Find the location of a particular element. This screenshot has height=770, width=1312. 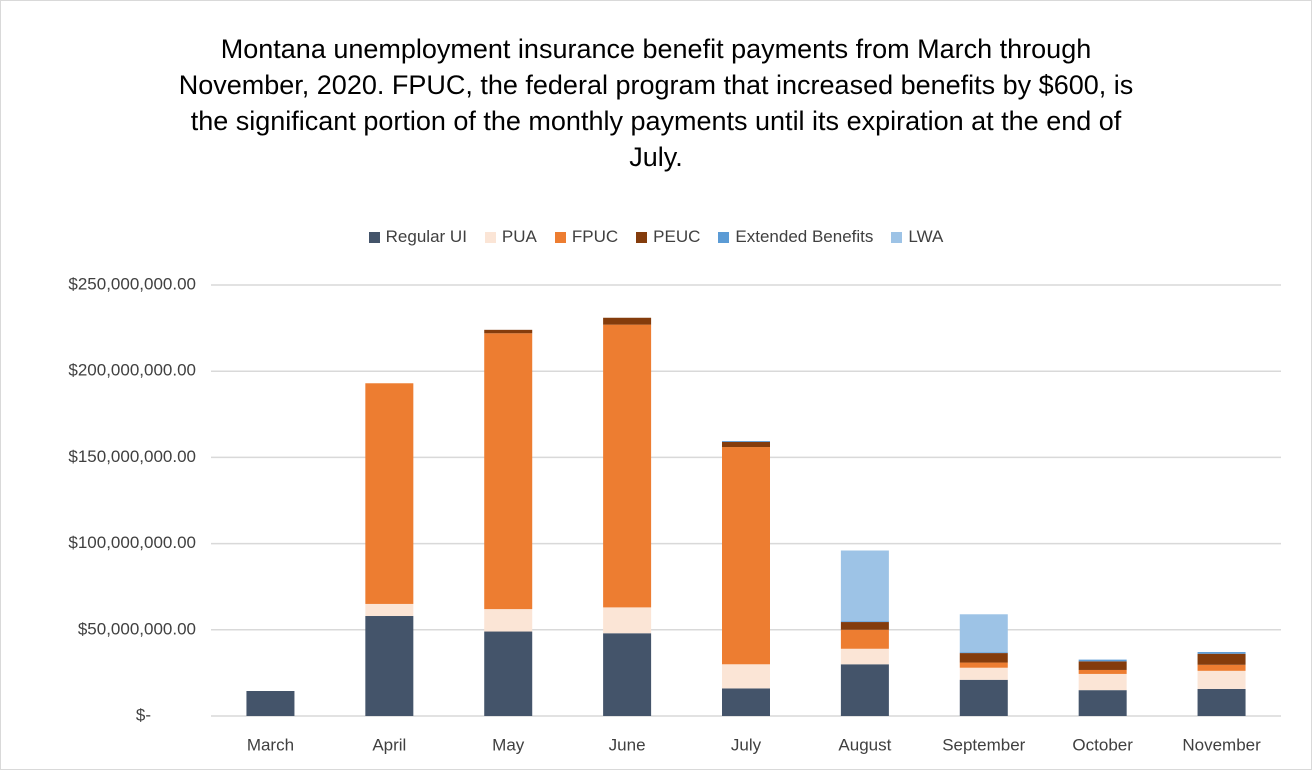

x-tick-label: September is located at coordinates (983, 744).